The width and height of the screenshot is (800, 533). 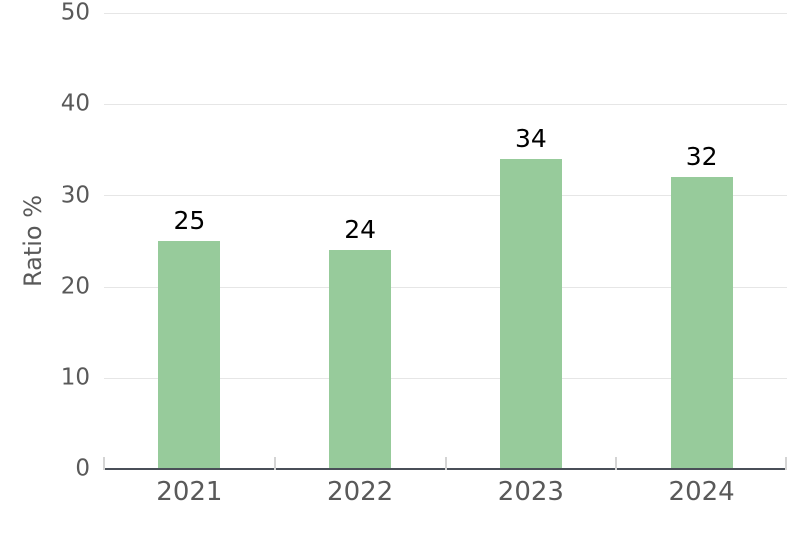 What do you see at coordinates (530, 492) in the screenshot?
I see `x-tick-label-2023: 2023` at bounding box center [530, 492].